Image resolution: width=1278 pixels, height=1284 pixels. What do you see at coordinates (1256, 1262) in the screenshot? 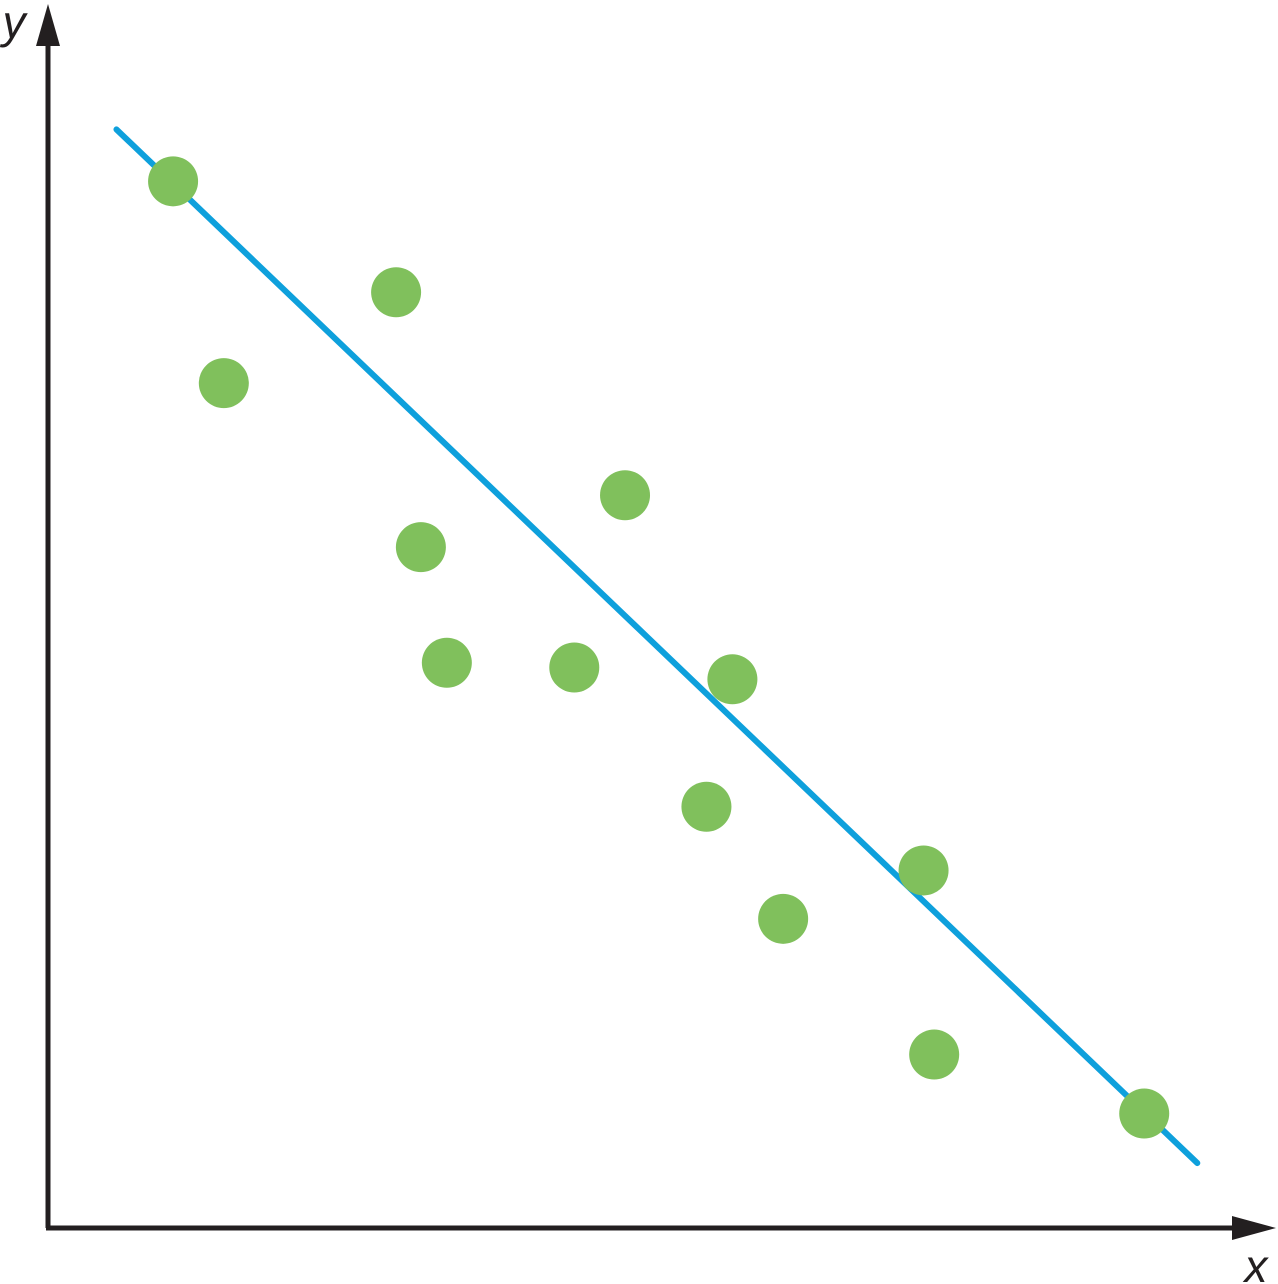
I see `x-axis-label: x` at bounding box center [1256, 1262].